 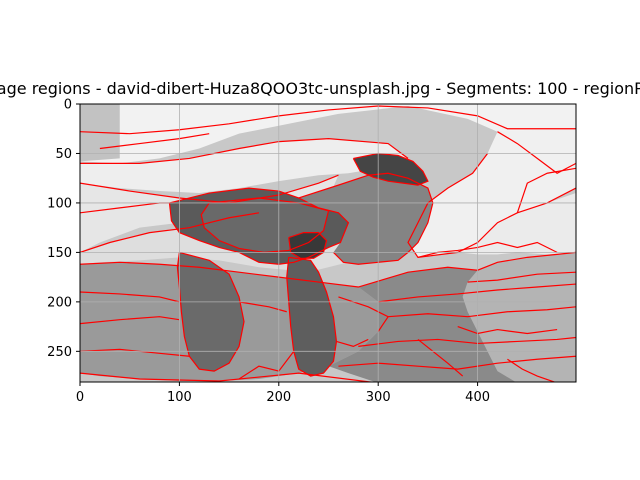 I want to click on y-tick-label: 250, so click(x=59, y=352).